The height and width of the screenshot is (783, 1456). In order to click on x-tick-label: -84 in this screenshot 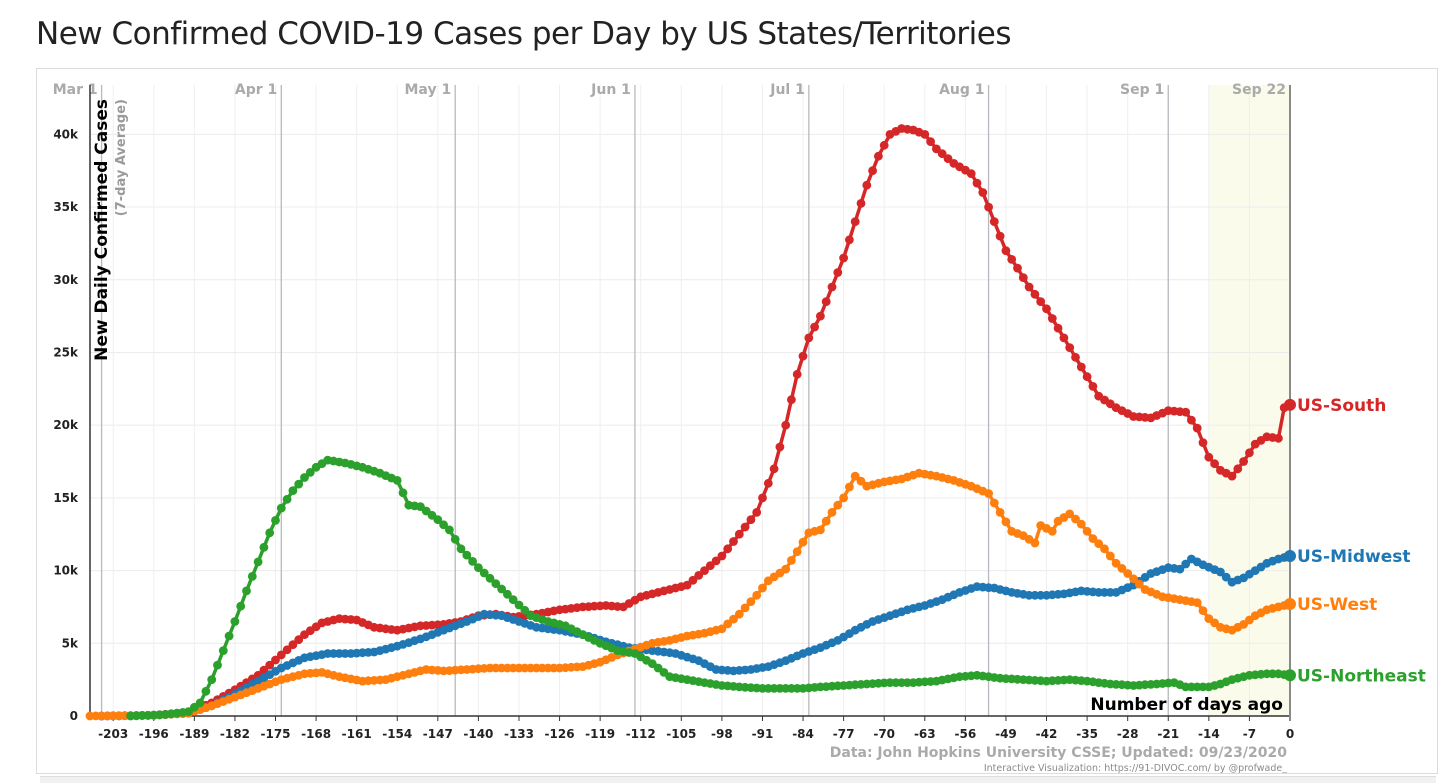, I will do `click(803, 734)`.